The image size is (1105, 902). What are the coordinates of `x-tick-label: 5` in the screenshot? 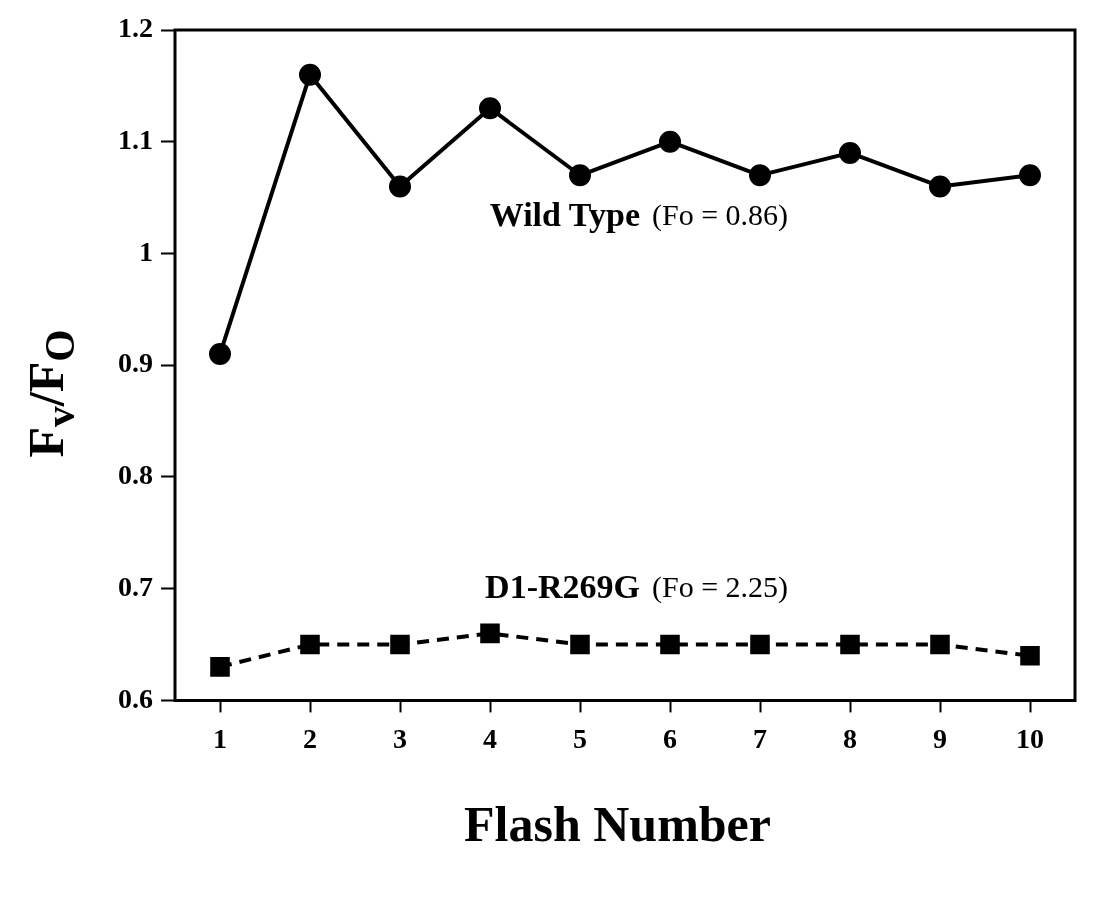 It's located at (580, 739).